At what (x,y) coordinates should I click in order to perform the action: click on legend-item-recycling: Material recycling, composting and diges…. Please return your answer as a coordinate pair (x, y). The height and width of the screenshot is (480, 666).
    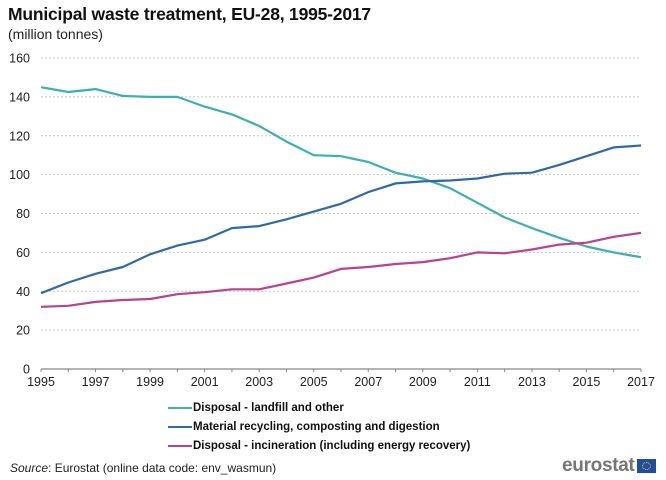
    Looking at the image, I should click on (319, 426).